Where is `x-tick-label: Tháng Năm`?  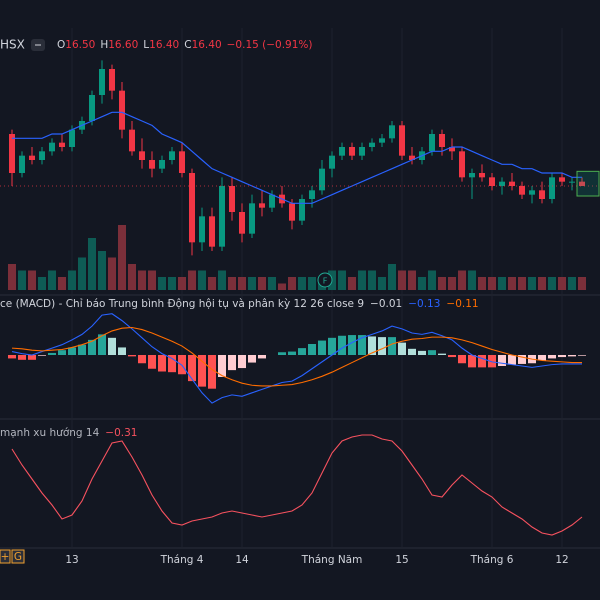 x-tick-label: Tháng Năm is located at coordinates (332, 560).